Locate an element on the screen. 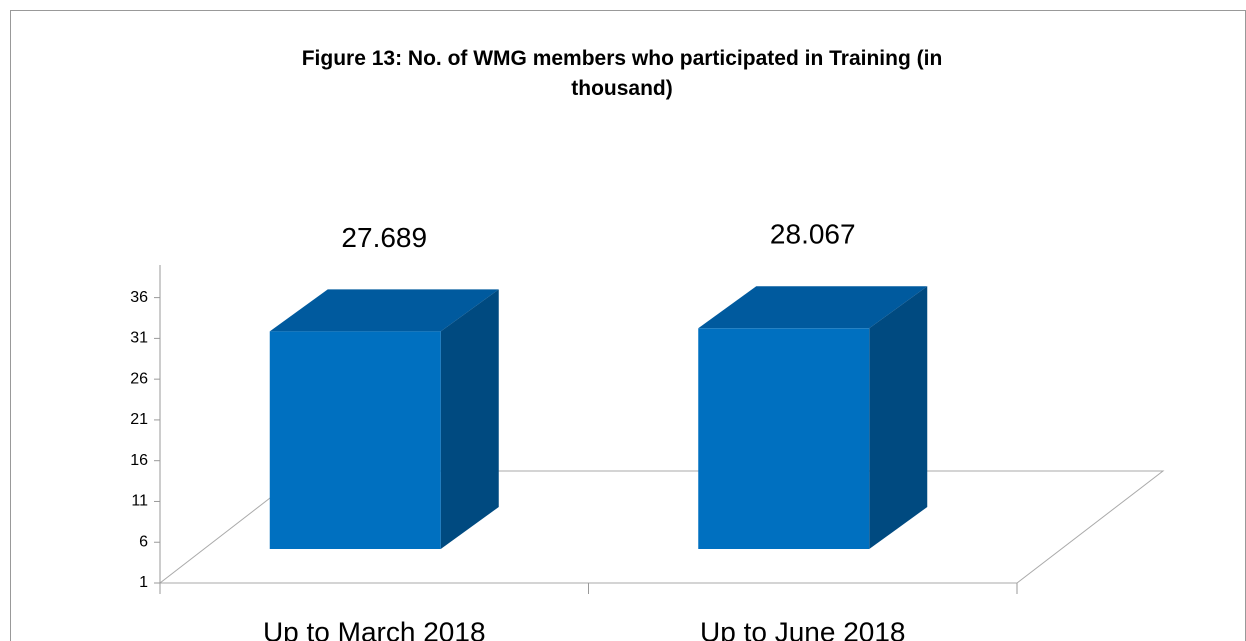  y-tick-label: 31 is located at coordinates (139, 338).